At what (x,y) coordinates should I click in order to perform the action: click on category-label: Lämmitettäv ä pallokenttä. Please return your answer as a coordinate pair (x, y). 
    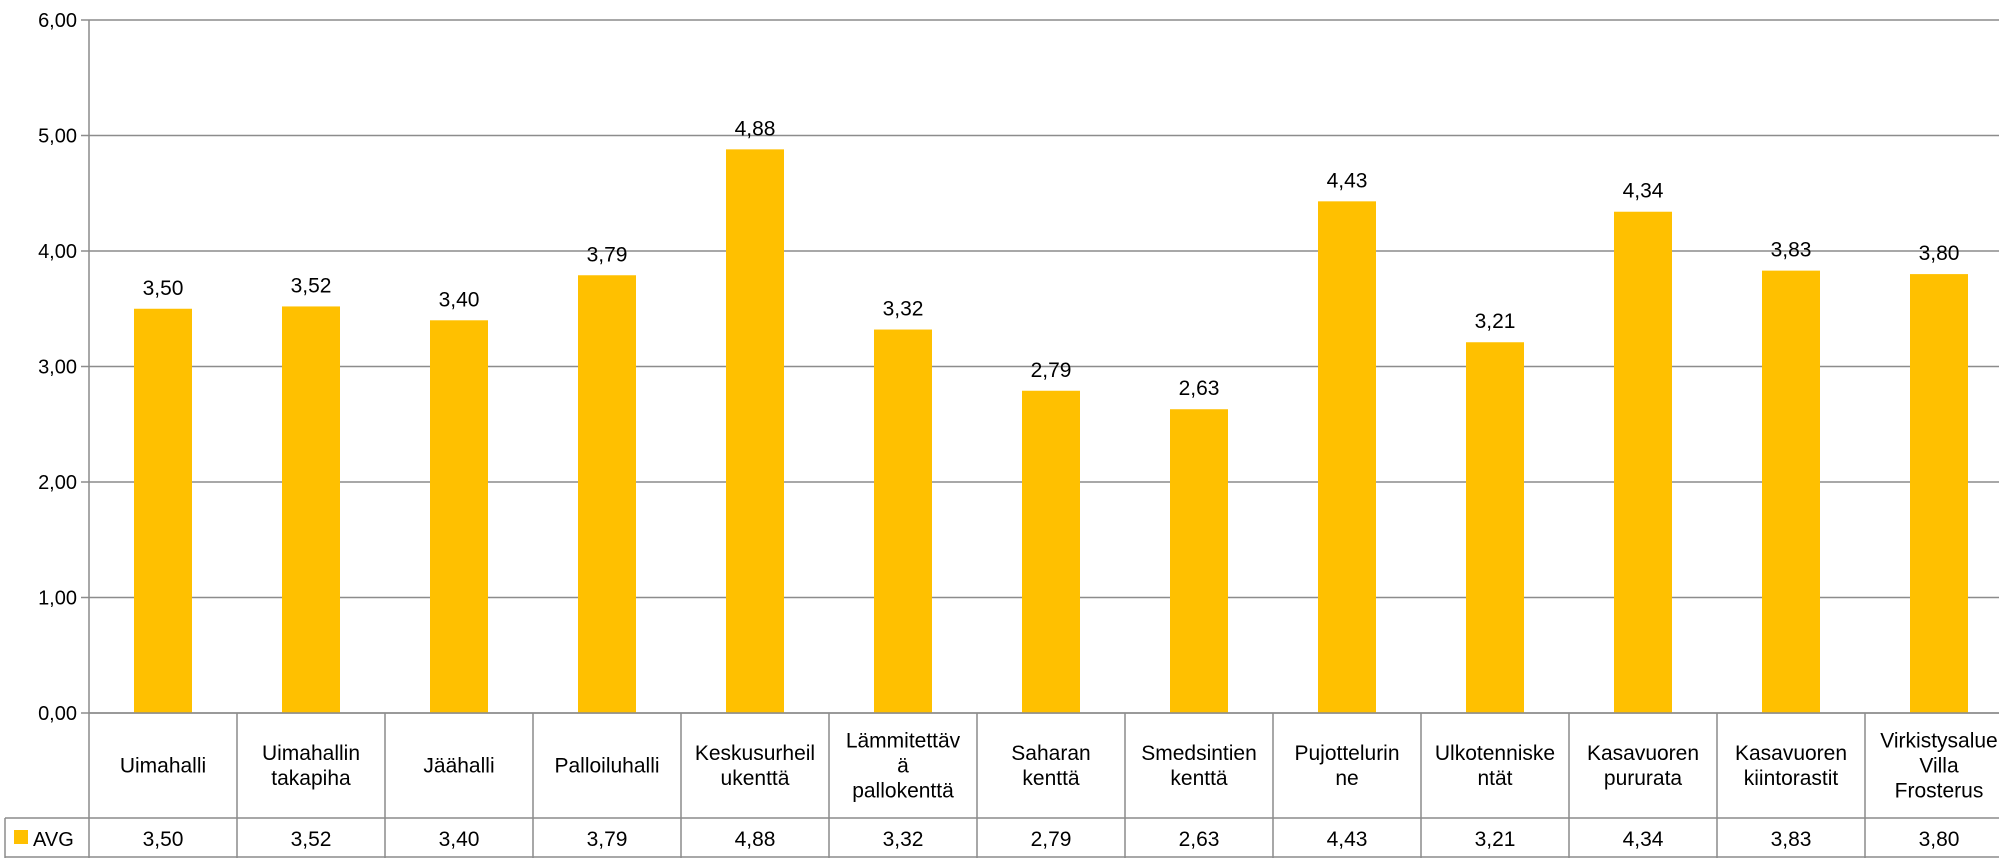
    Looking at the image, I should click on (903, 766).